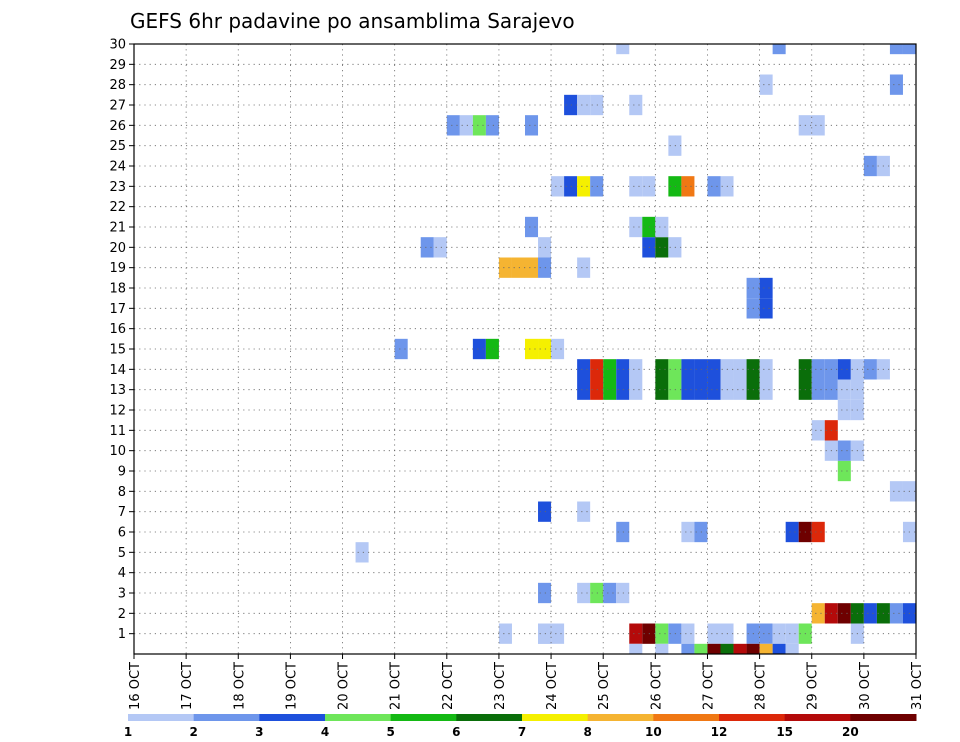 This screenshot has width=960, height=742. Describe the element at coordinates (122, 573) in the screenshot. I see `y-tick-label: 4` at that location.